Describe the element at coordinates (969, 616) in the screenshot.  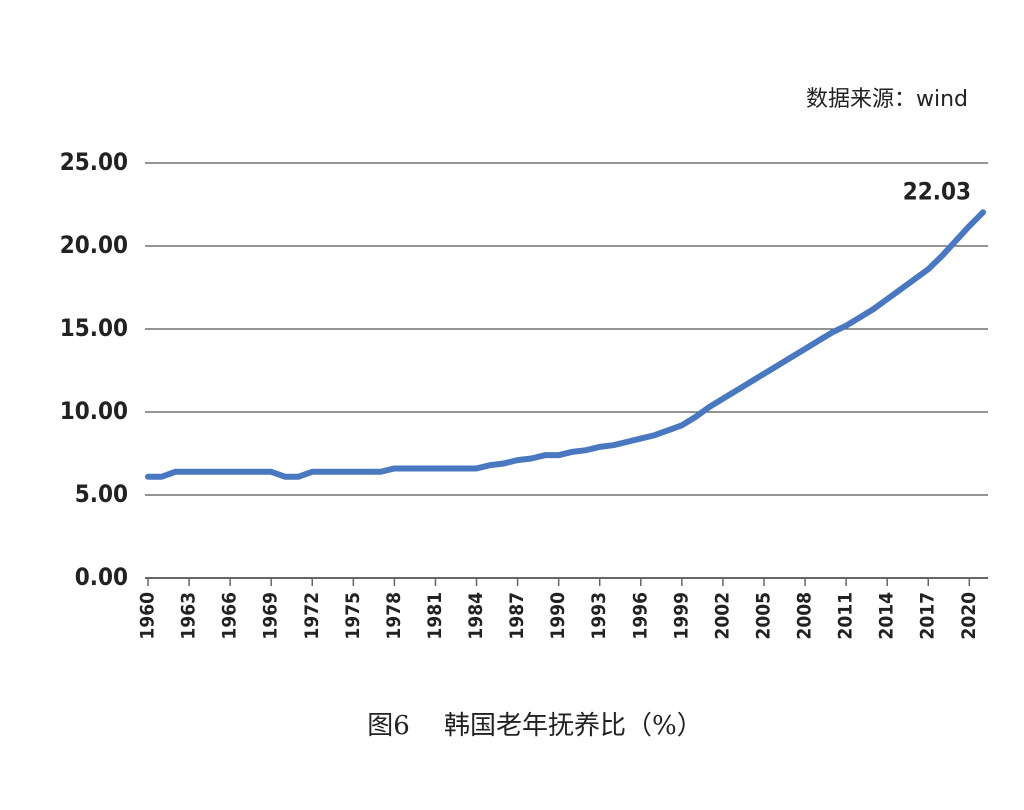
I see `x-tick-label: 2020` at that location.